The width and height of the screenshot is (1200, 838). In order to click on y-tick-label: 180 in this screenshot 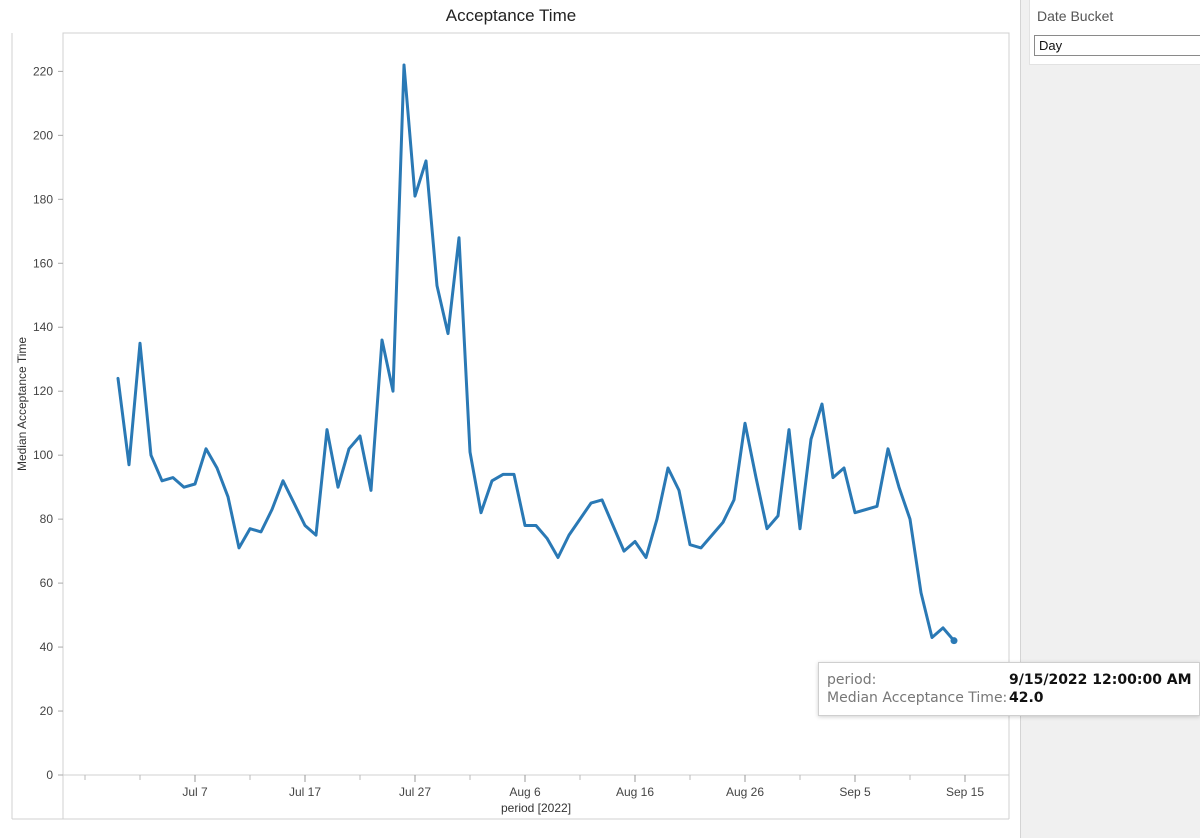, I will do `click(43, 199)`.